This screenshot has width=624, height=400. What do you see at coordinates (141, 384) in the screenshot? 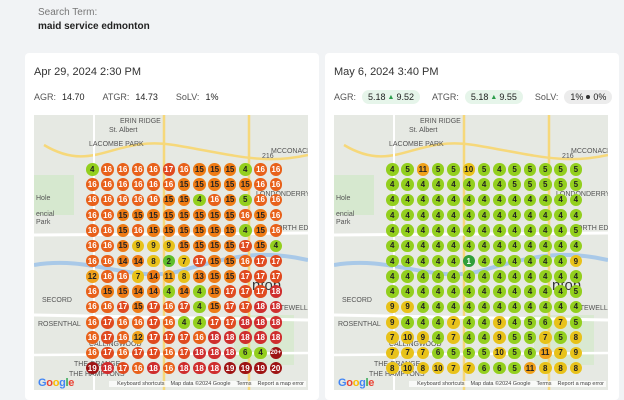
I see `keyboard-shortcuts-link: Keyboard shortcuts` at bounding box center [141, 384].